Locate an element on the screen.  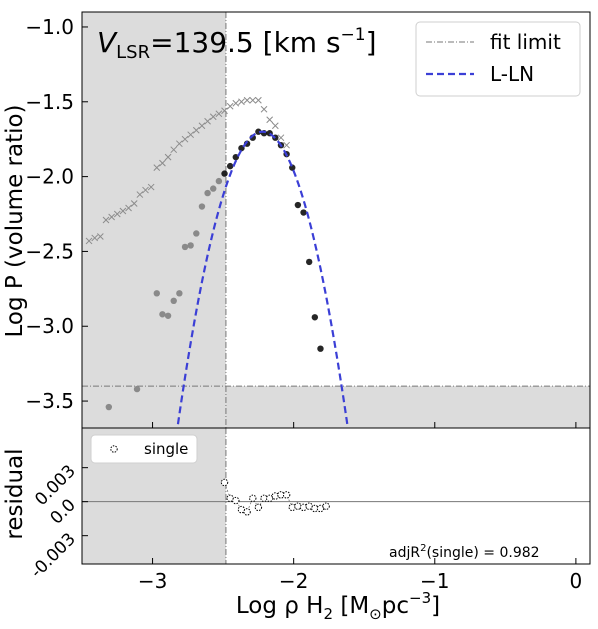
top-legend: fit limit L-LN is located at coordinates (498, 59).